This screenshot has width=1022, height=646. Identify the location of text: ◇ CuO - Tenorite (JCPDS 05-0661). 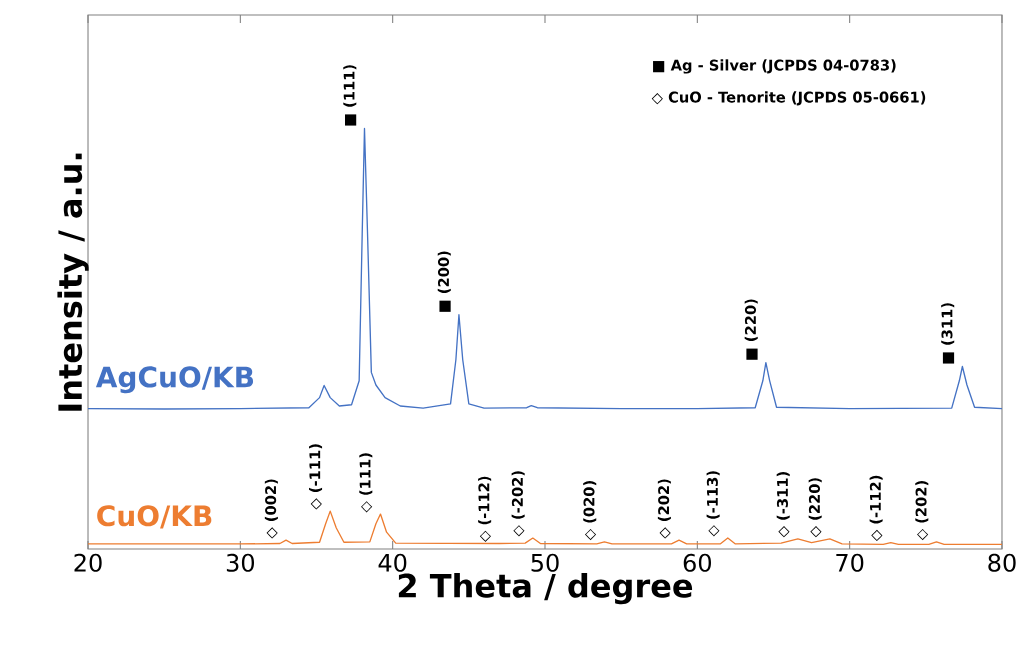
(788, 98).